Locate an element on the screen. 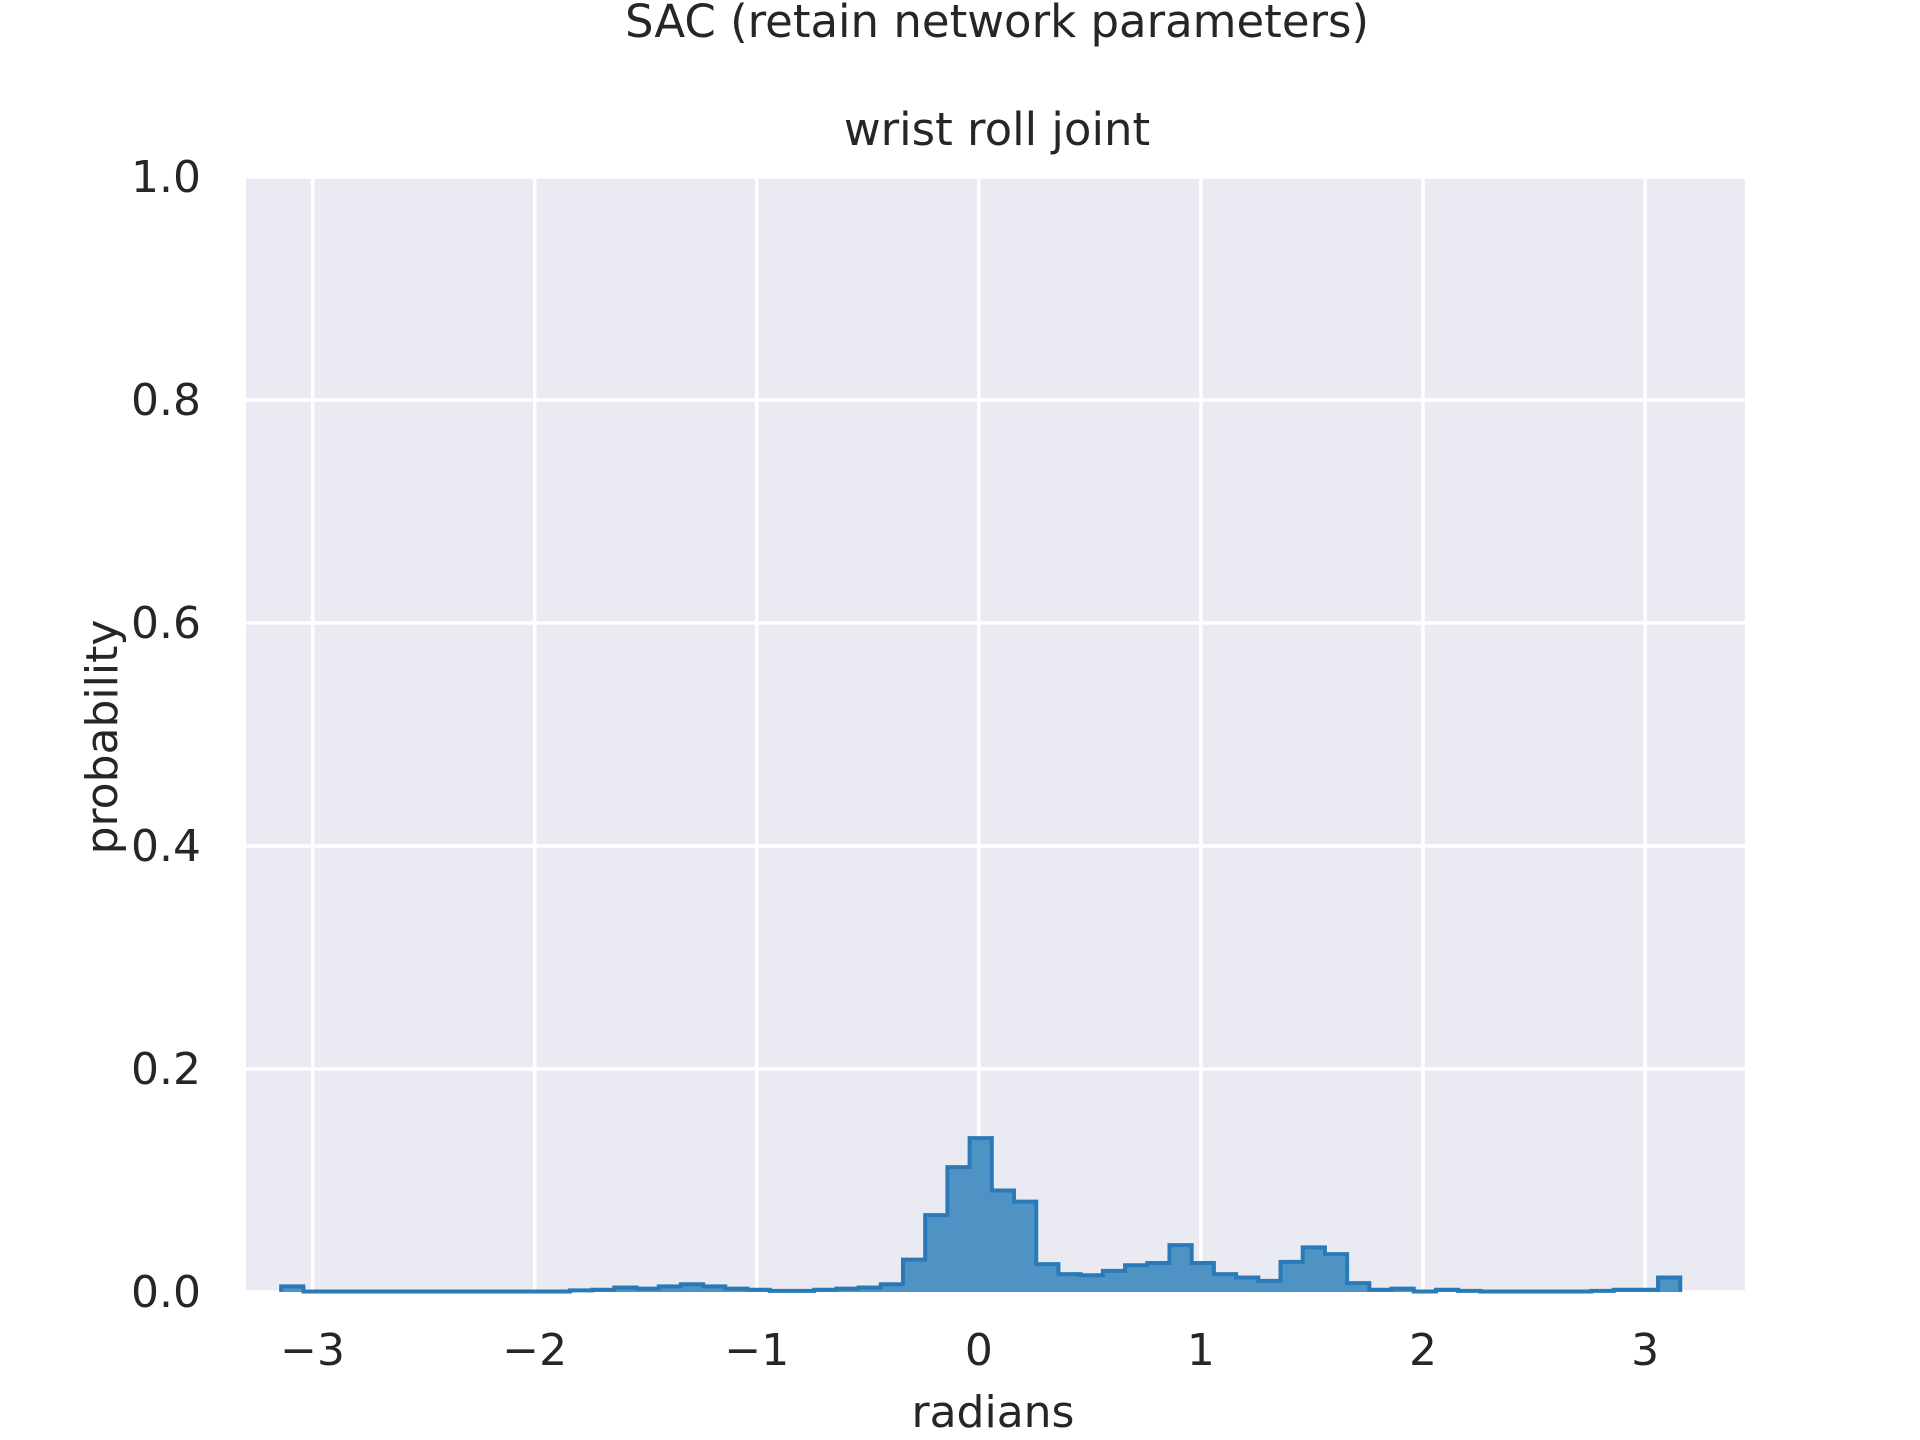  y-tick-label: 0.2 is located at coordinates (166, 1069).